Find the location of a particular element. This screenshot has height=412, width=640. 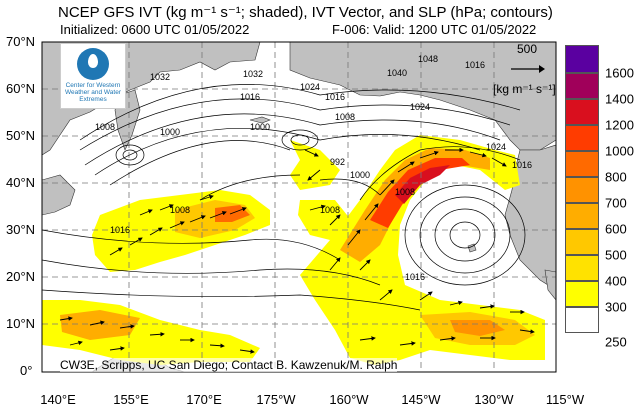

alaska-land is located at coordinates (422, 96).